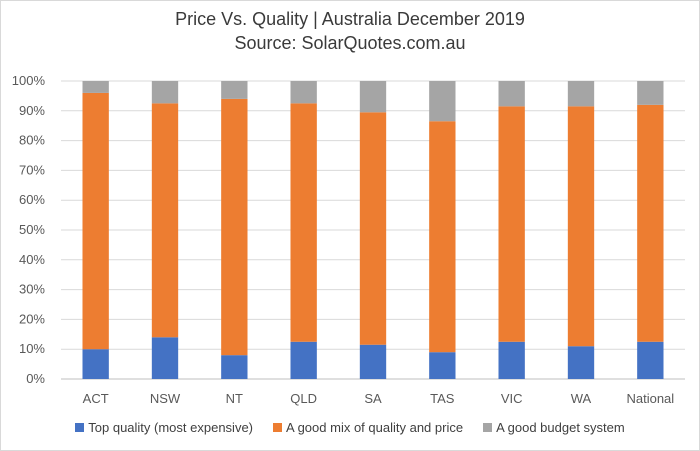  What do you see at coordinates (165, 398) in the screenshot?
I see `x-tick-label: NSW` at bounding box center [165, 398].